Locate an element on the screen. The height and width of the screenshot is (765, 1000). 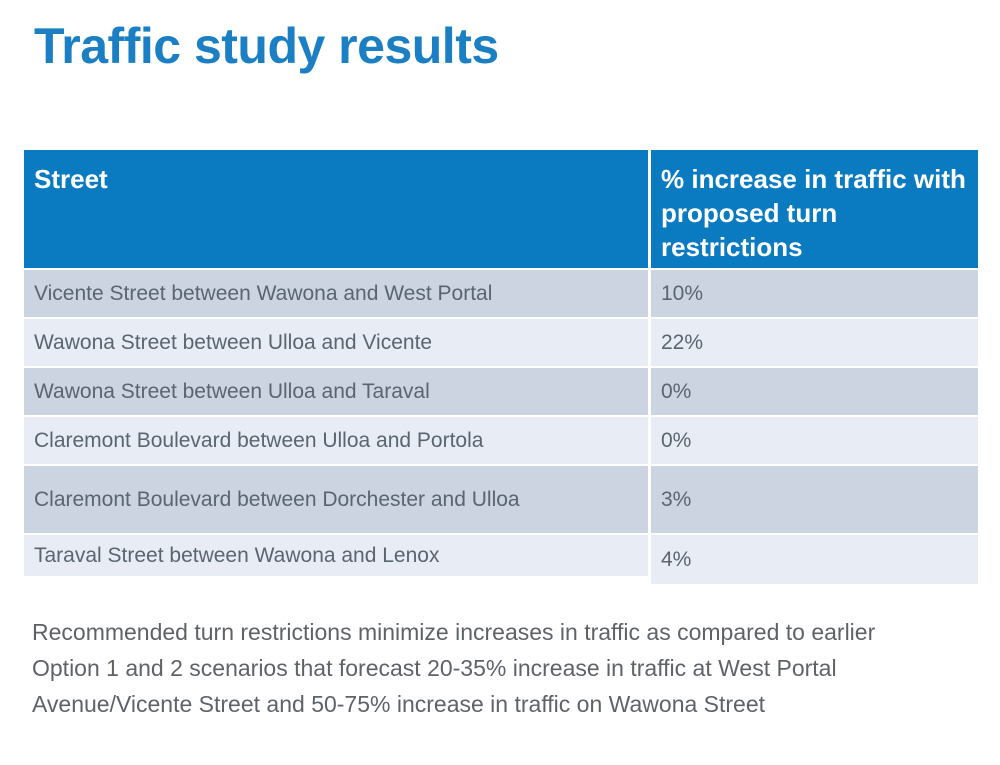
column-header-street: Street is located at coordinates (336, 209).